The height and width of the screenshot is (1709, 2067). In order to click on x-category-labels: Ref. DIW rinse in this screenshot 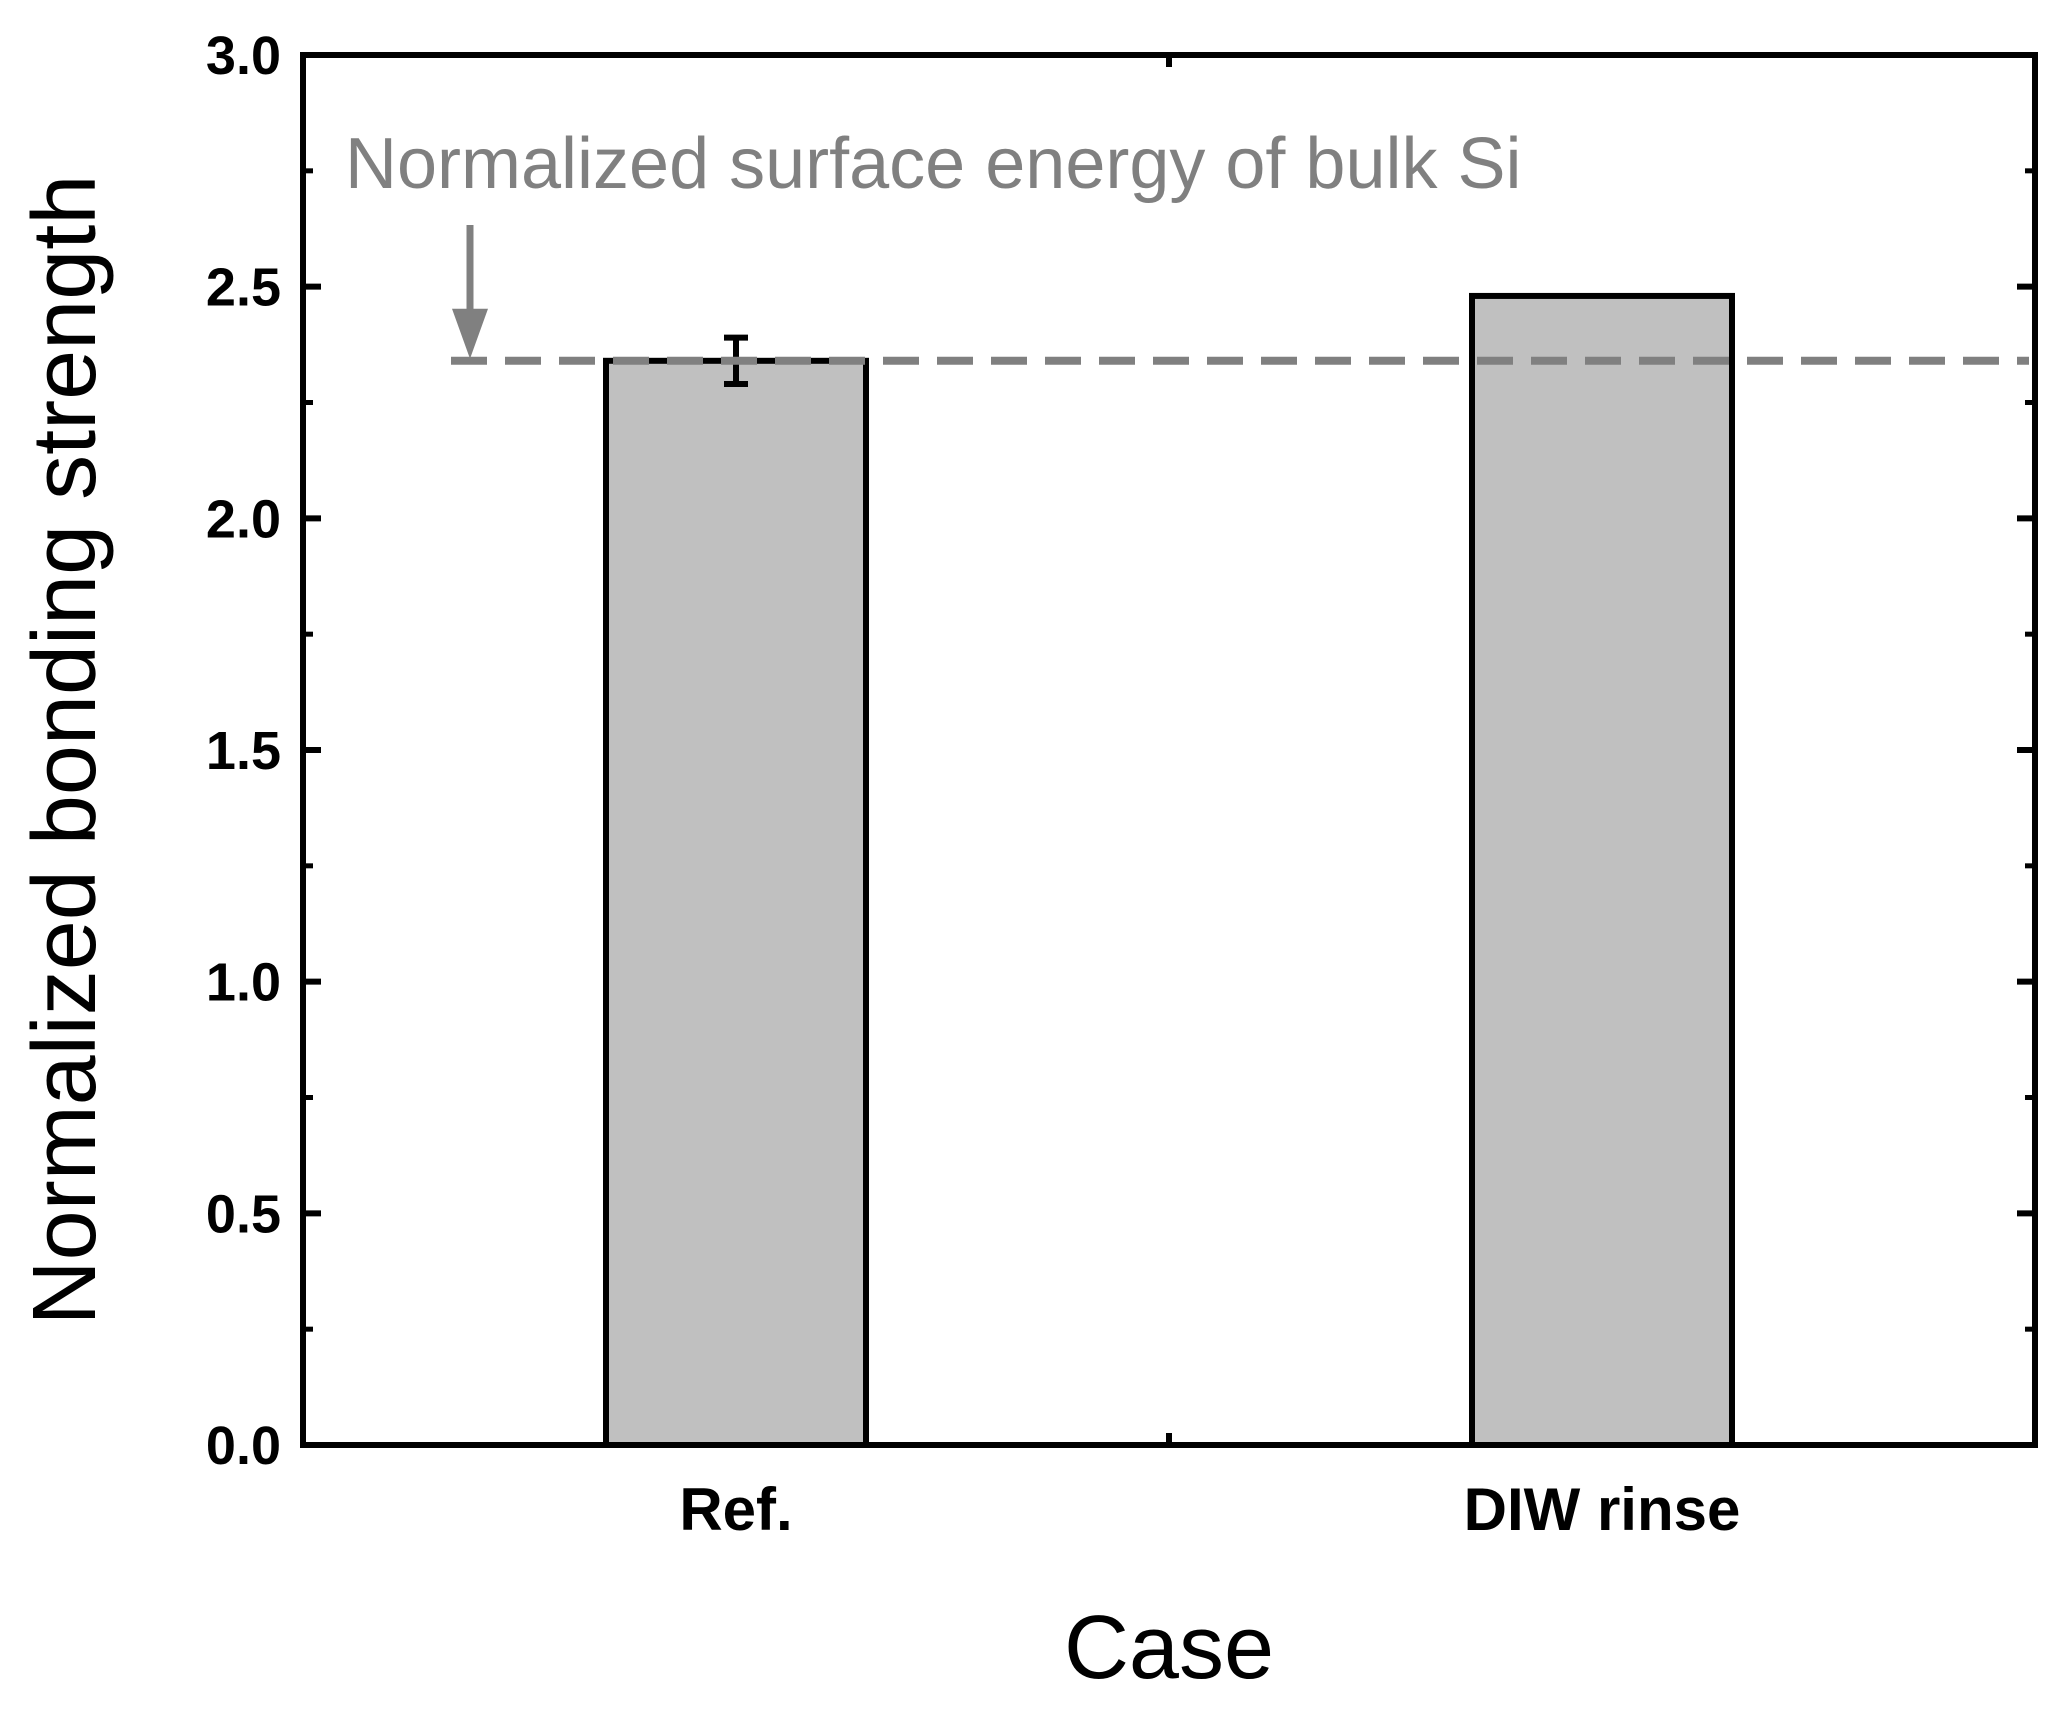, I will do `click(1209, 1509)`.